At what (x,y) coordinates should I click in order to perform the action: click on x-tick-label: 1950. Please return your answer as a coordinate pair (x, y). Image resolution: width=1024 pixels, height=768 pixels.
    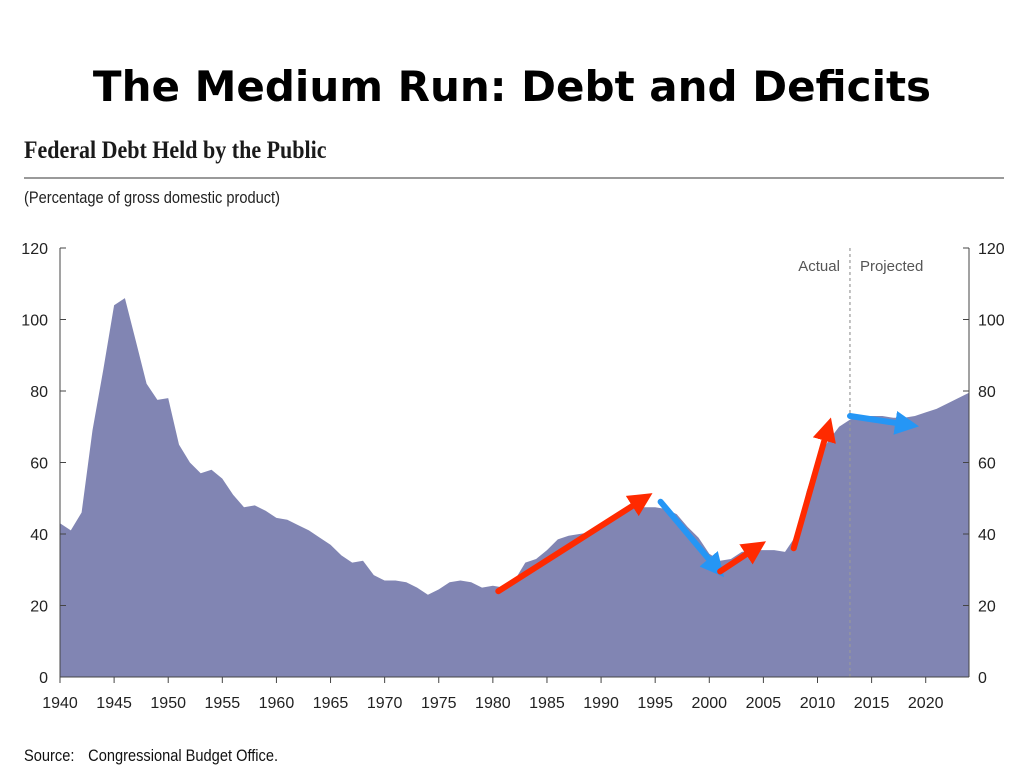
    Looking at the image, I should click on (168, 703).